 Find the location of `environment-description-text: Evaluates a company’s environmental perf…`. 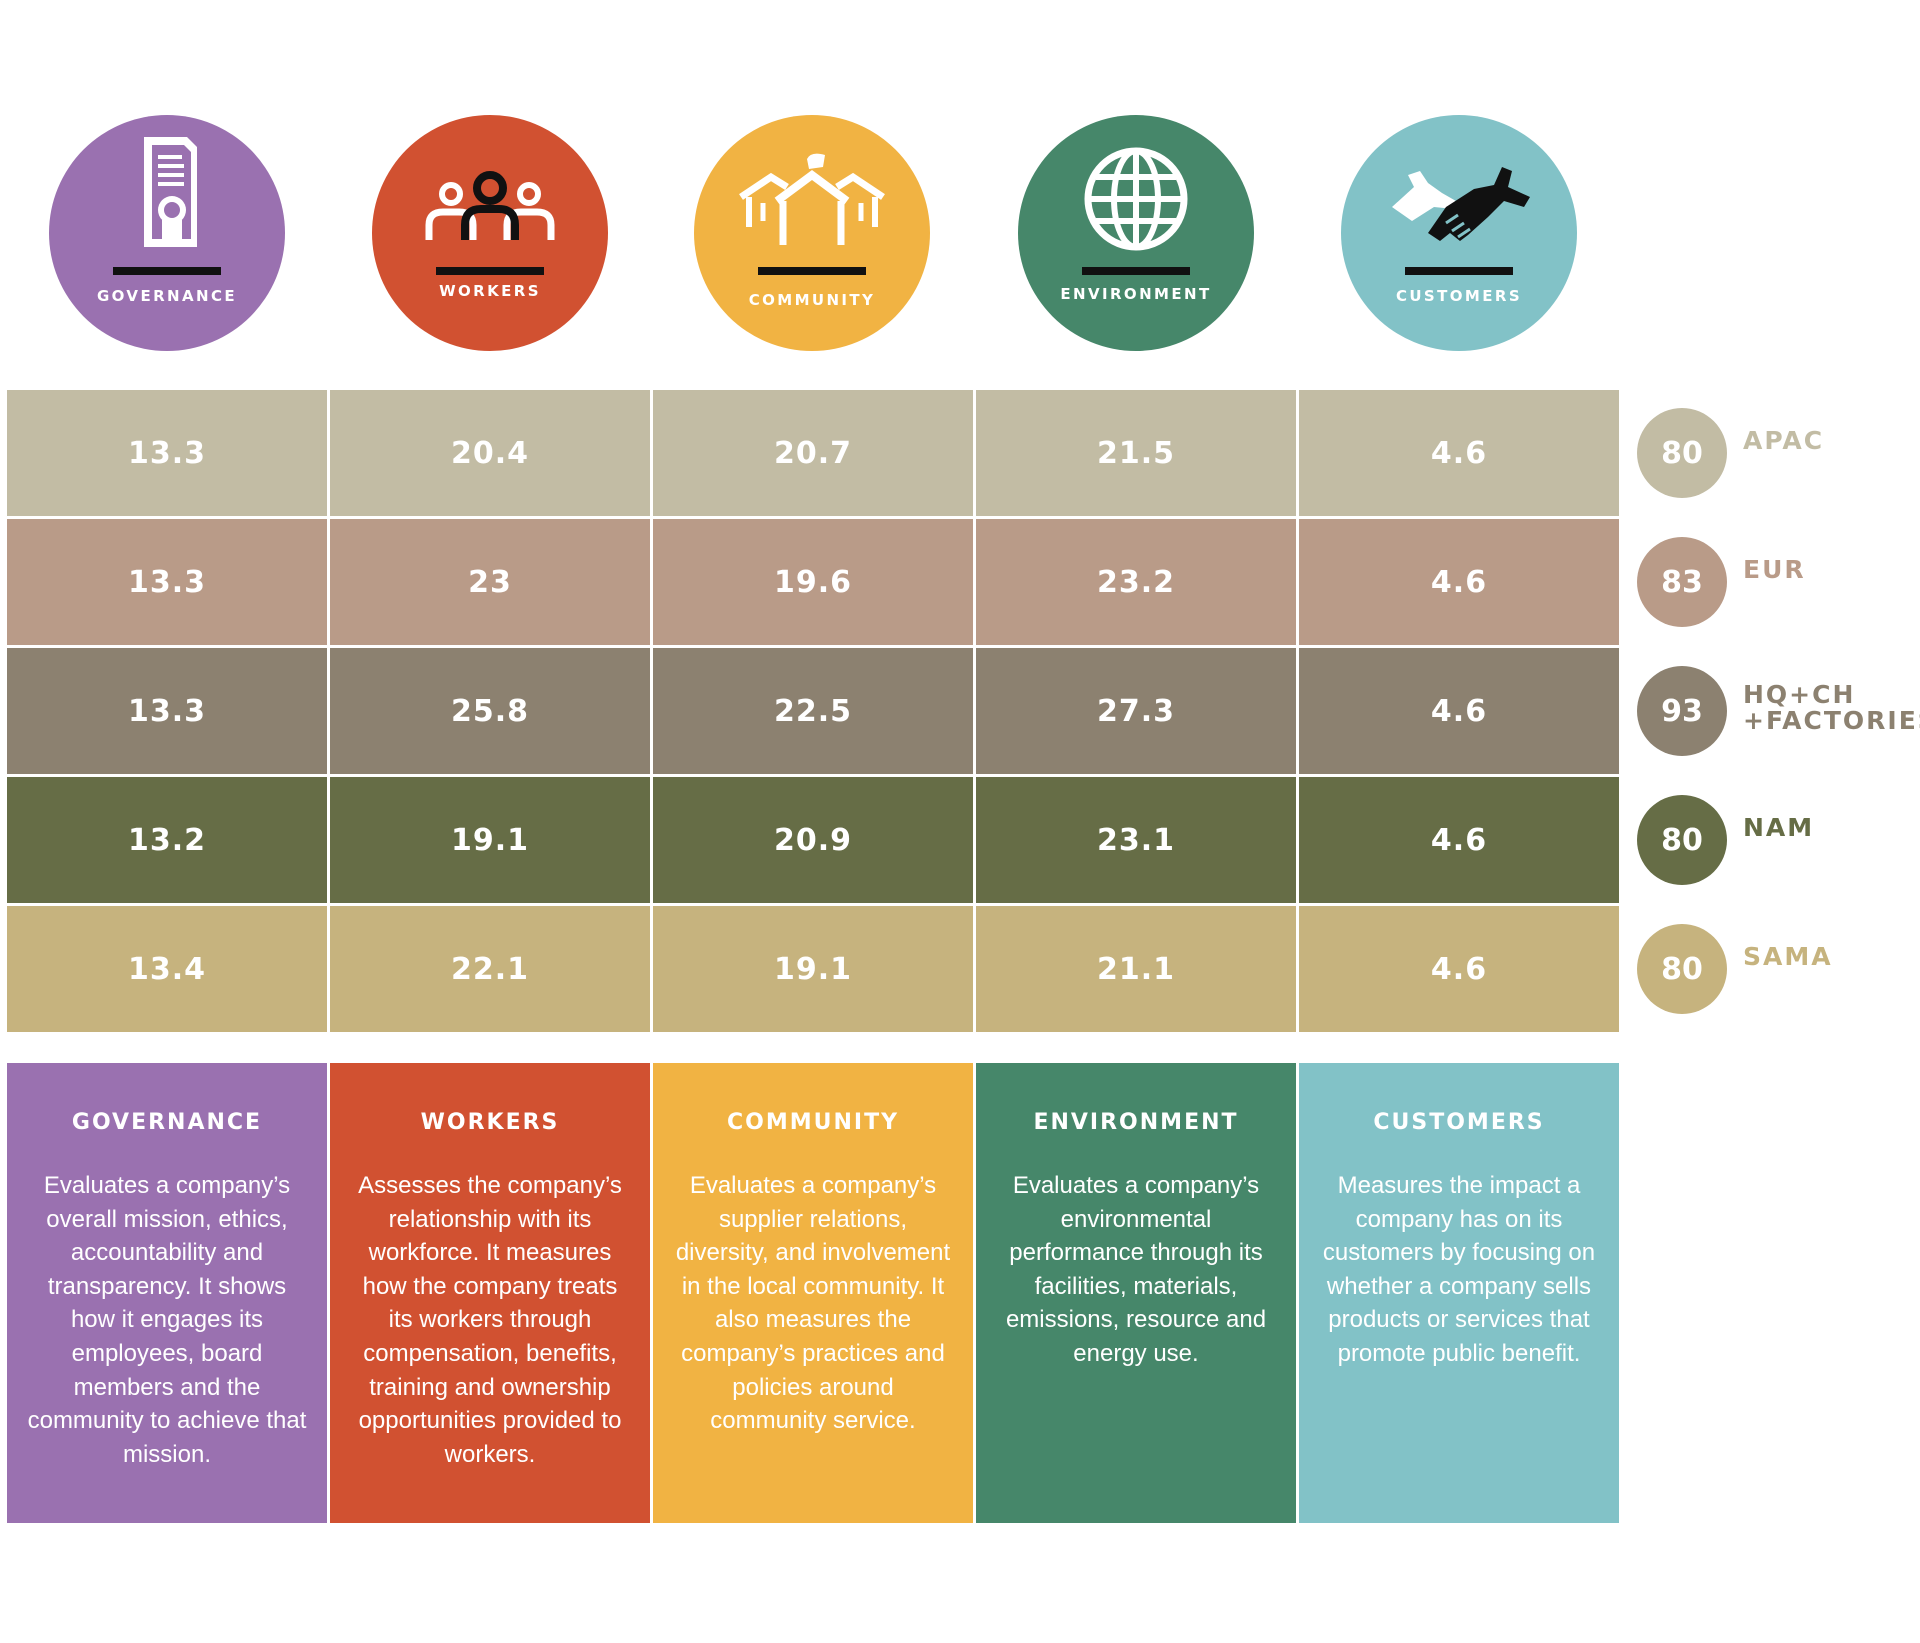

environment-description-text: Evaluates a company’s environmental perf… is located at coordinates (1136, 1269).